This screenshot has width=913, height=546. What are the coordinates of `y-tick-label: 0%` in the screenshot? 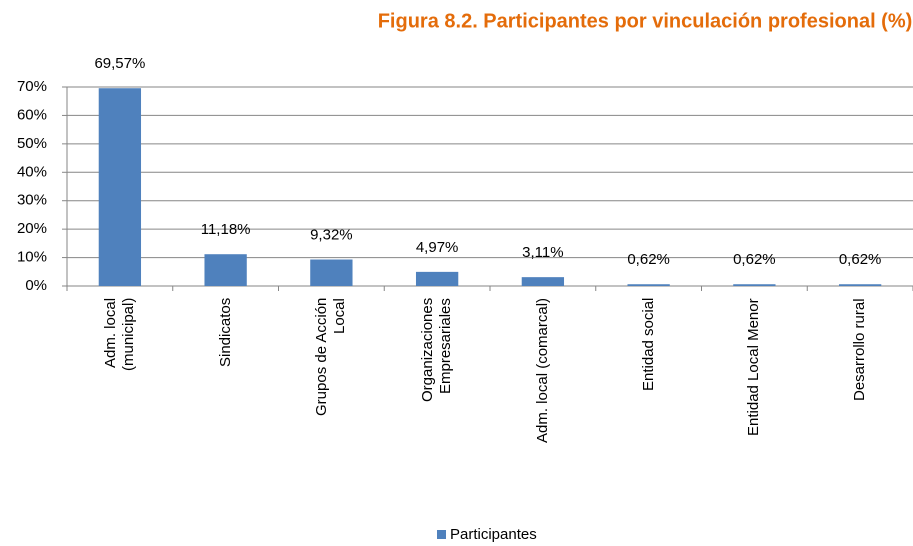 It's located at (36, 285).